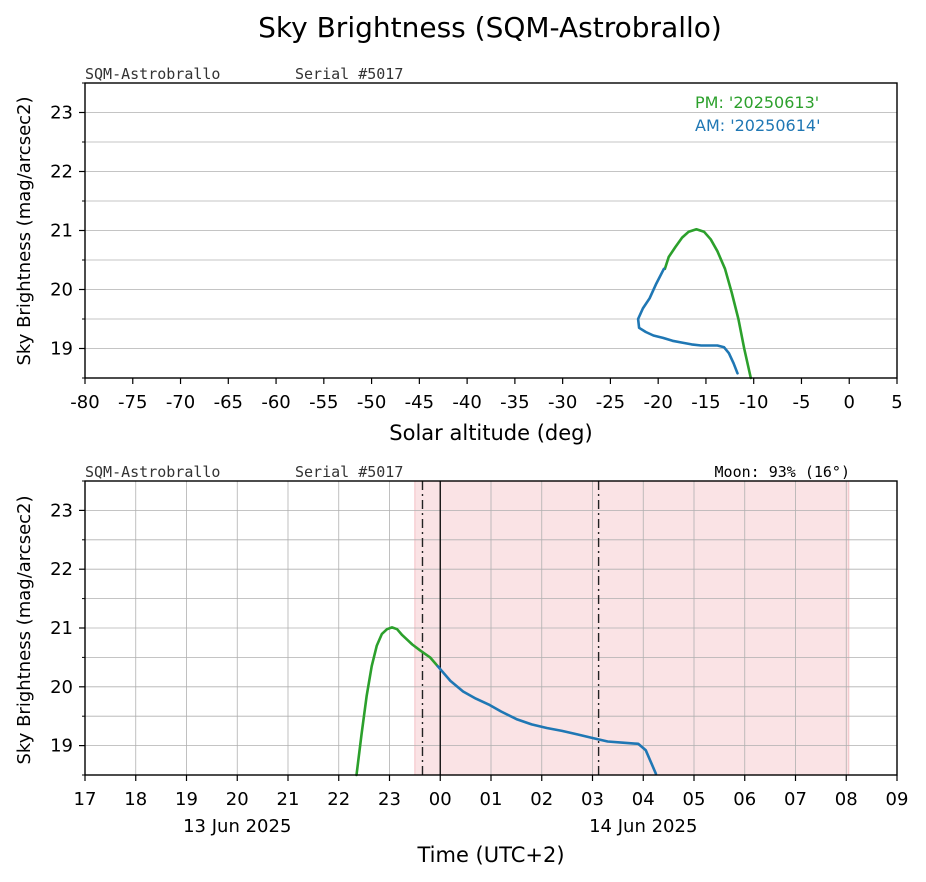 The width and height of the screenshot is (926, 882). What do you see at coordinates (61, 290) in the screenshot?
I see `top-ytick-label: 20` at bounding box center [61, 290].